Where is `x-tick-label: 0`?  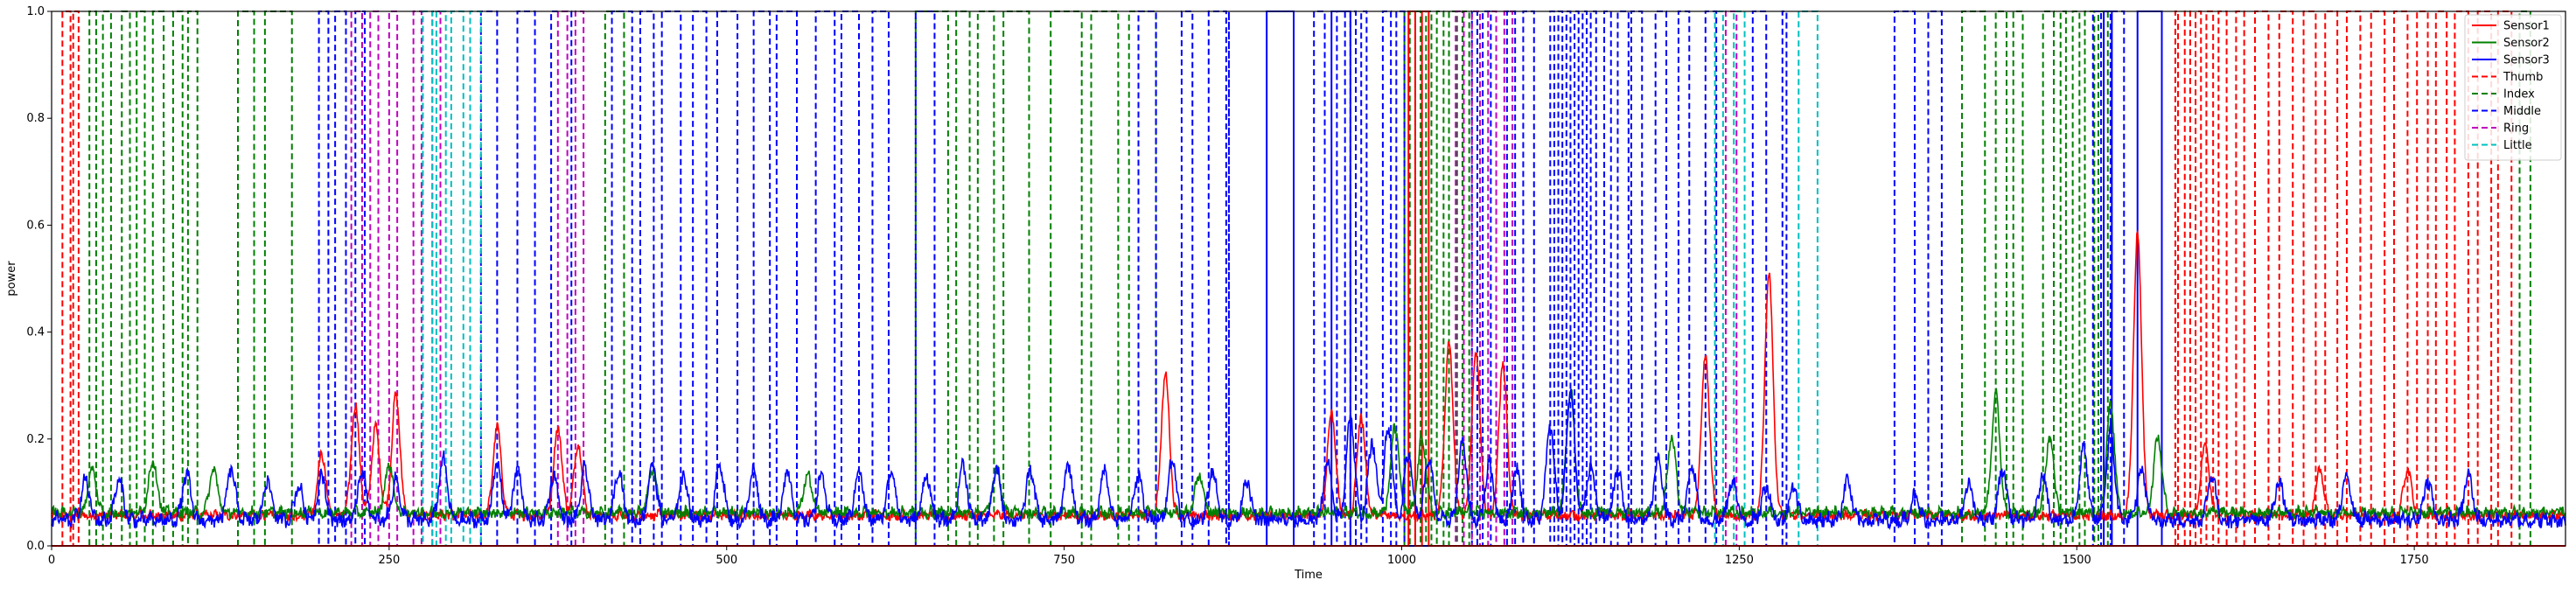
x-tick-label: 0 is located at coordinates (51, 560).